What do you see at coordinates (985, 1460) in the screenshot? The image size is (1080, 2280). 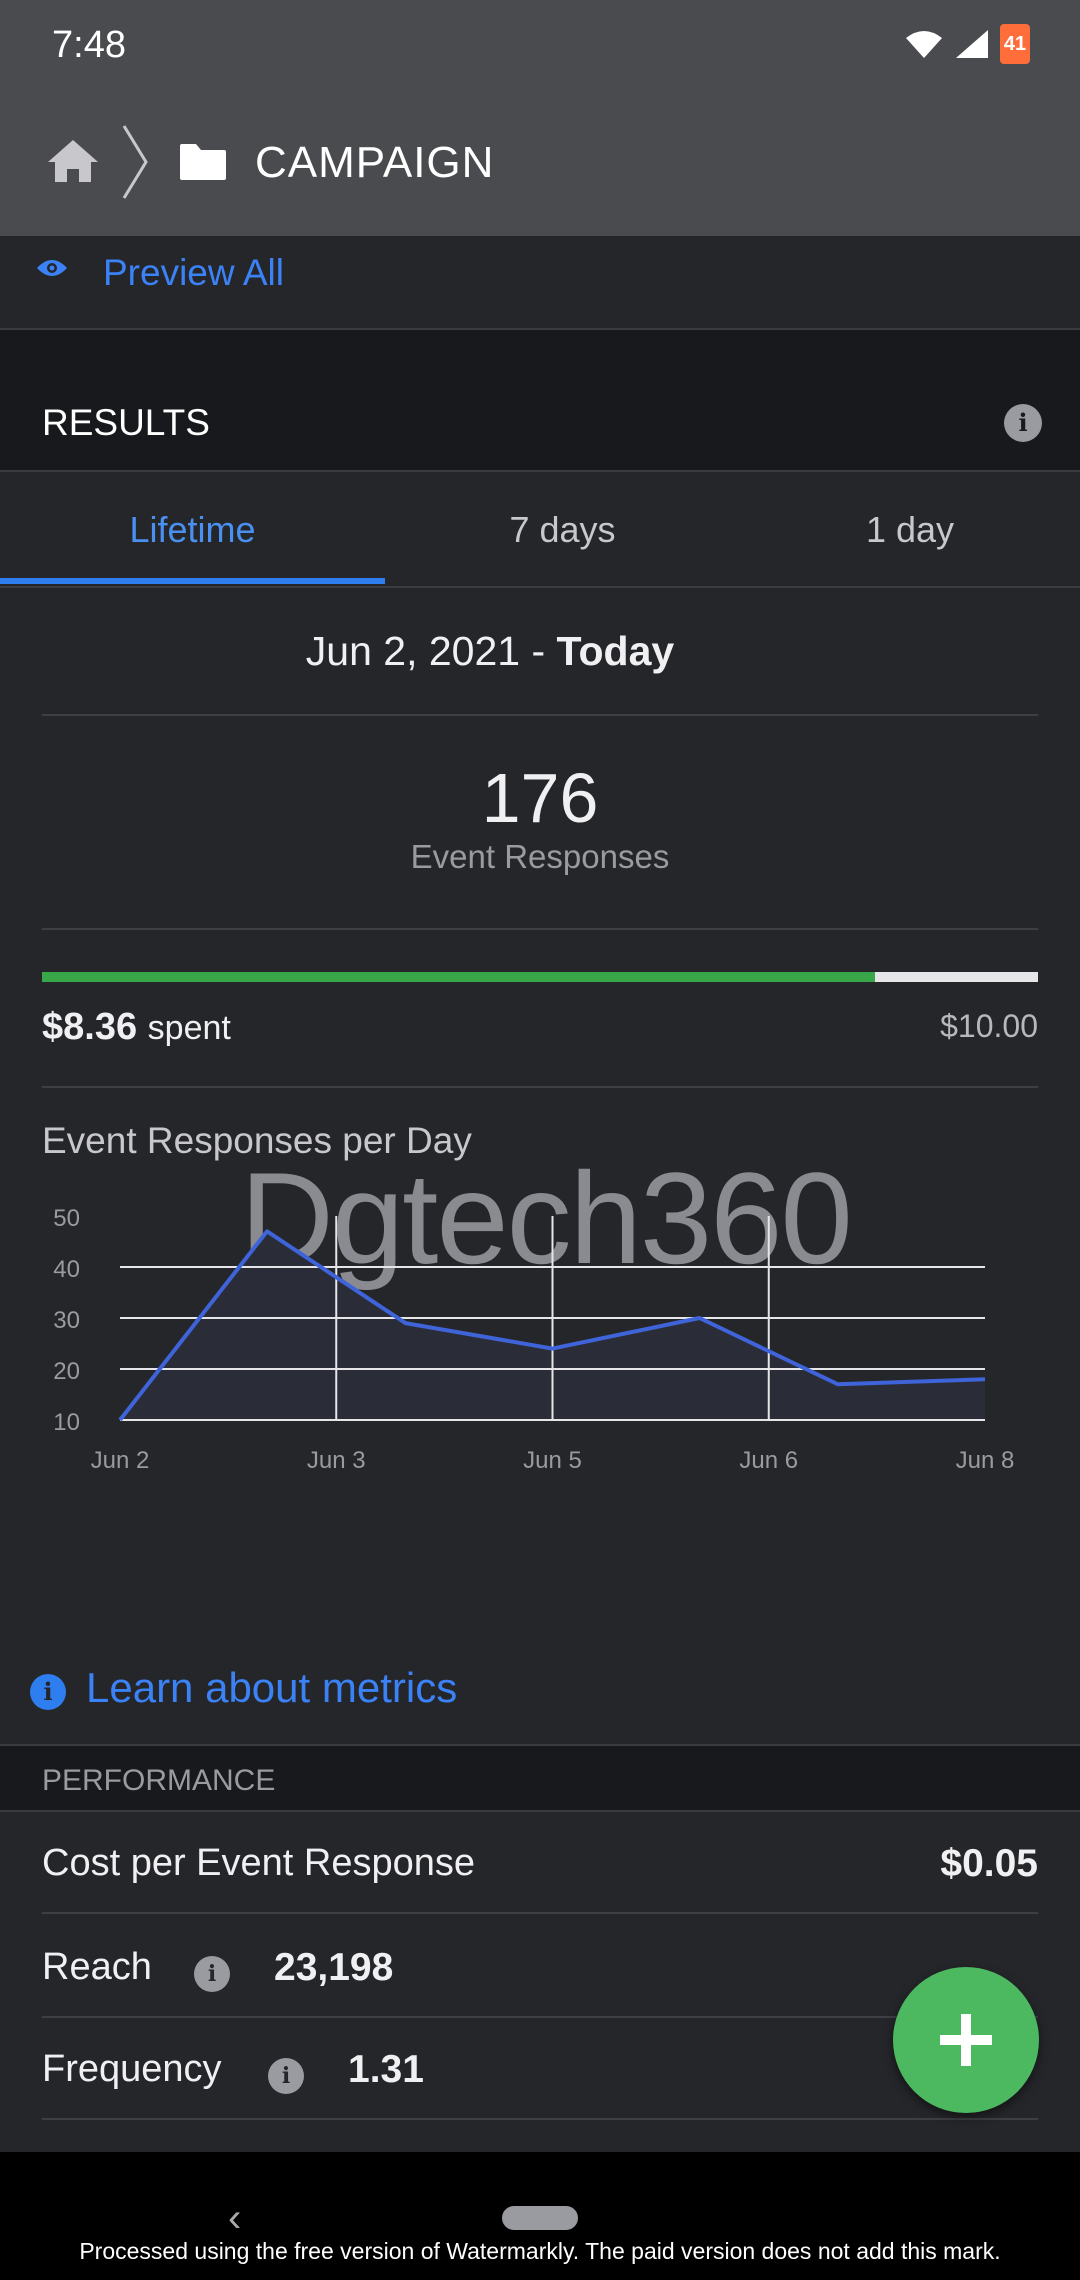 I see `chart-x-tick-label: Jun 8` at bounding box center [985, 1460].